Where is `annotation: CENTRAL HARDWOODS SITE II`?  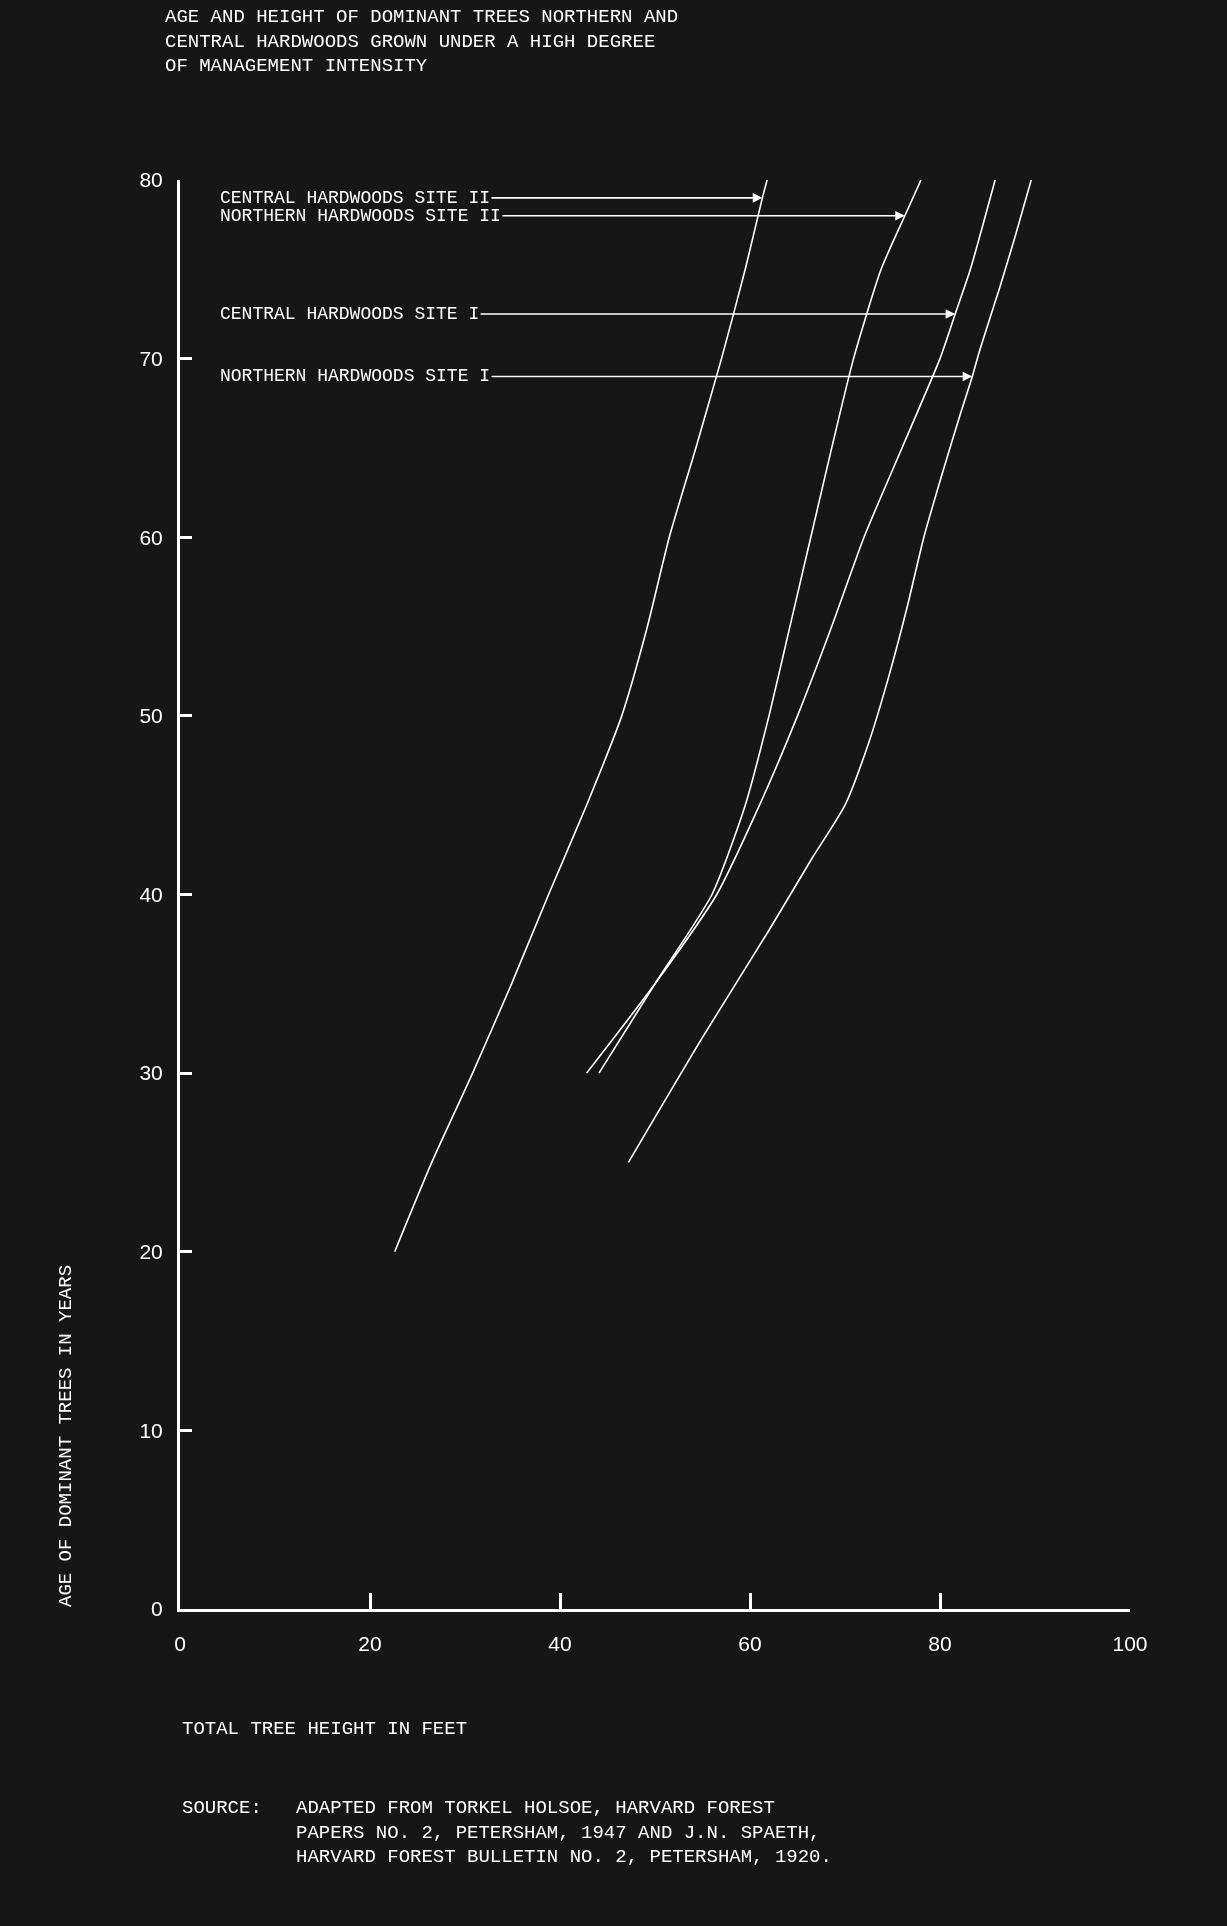 annotation: CENTRAL HARDWOODS SITE II is located at coordinates (355, 198).